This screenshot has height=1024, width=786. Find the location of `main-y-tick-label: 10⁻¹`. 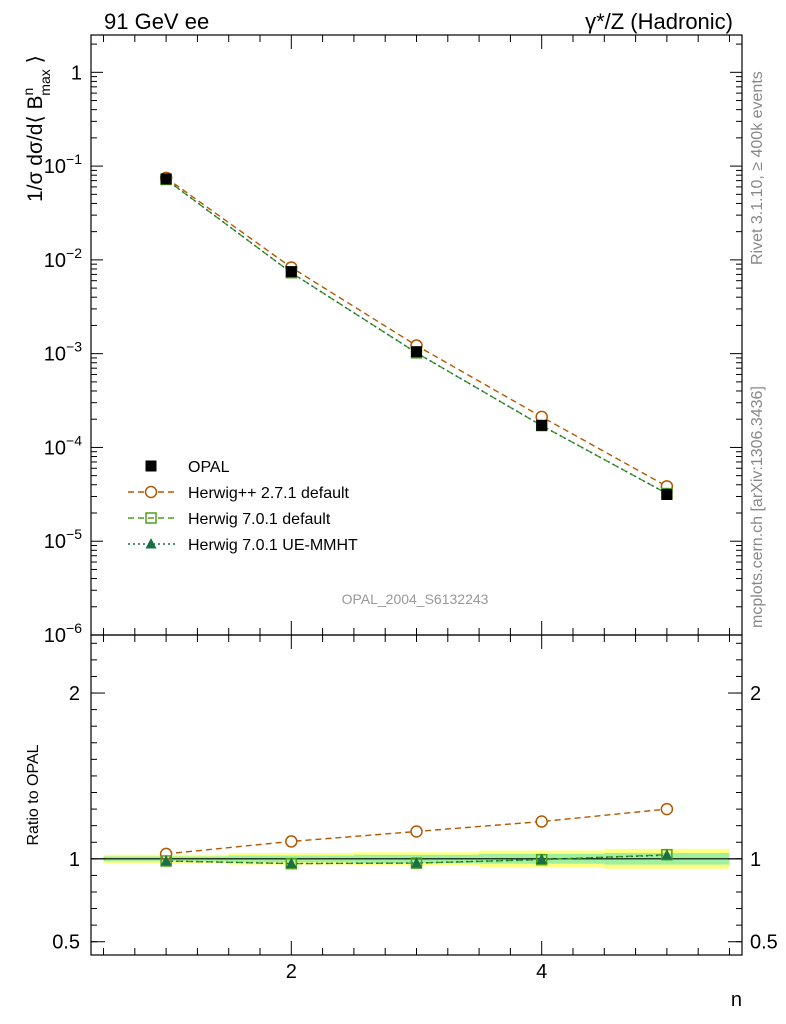

main-y-tick-label: 10⁻¹ is located at coordinates (63, 164).